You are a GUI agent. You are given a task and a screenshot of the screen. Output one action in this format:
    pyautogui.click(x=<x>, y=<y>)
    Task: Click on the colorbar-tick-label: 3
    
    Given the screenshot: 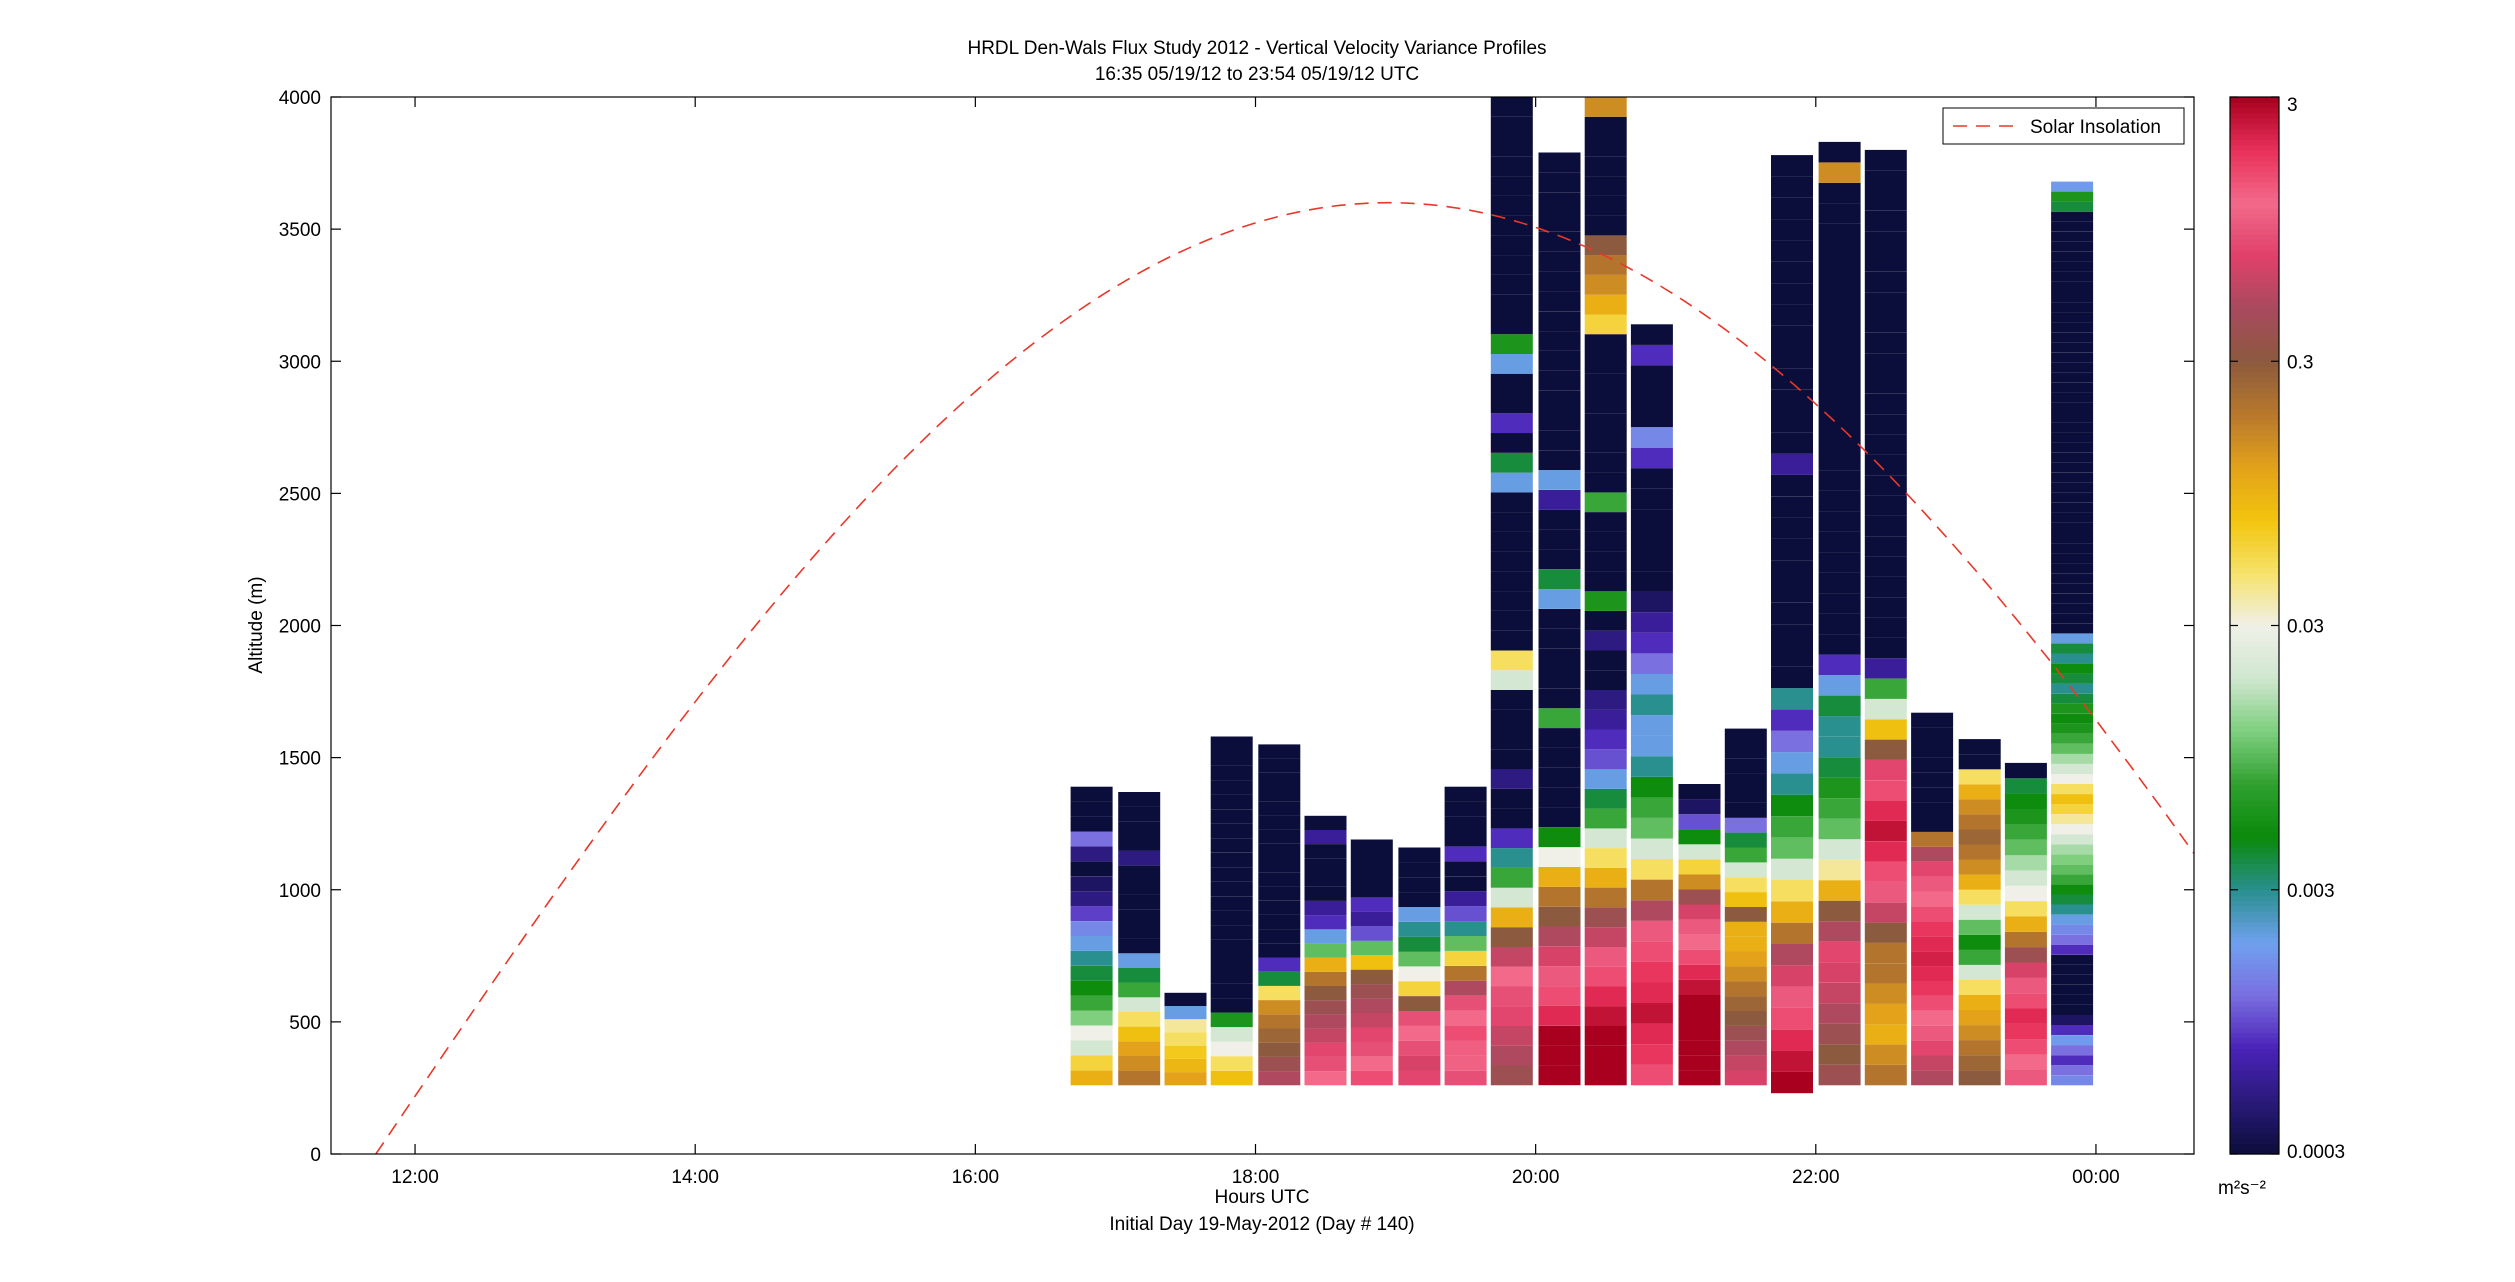 What is the action you would take?
    pyautogui.click(x=2292, y=105)
    